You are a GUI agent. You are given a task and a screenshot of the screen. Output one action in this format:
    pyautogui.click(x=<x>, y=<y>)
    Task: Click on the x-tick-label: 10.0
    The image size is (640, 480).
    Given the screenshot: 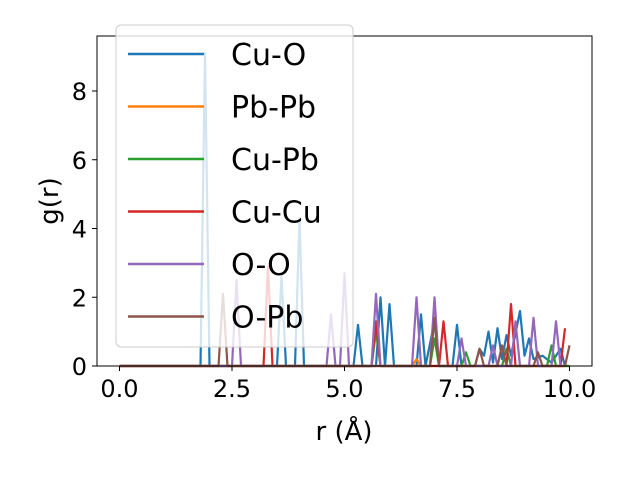 What is the action you would take?
    pyautogui.click(x=569, y=389)
    